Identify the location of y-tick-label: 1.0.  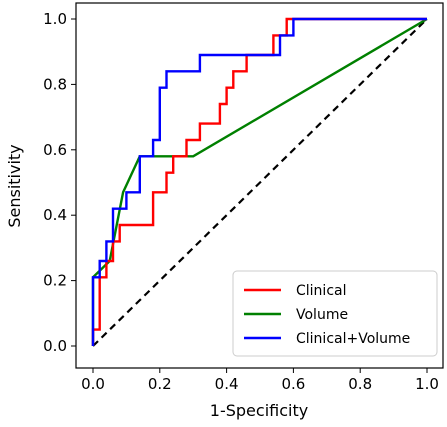
(55, 19).